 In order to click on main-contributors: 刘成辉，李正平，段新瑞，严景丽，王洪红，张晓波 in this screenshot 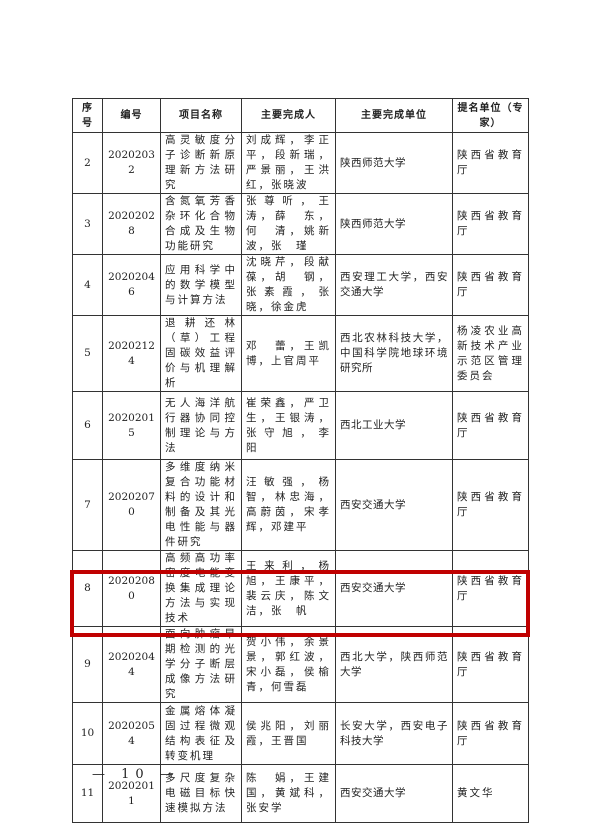, I will do `click(288, 163)`.